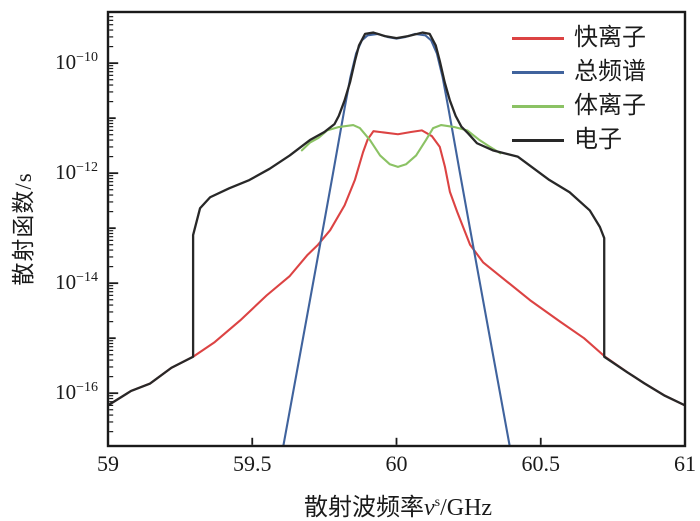 Image resolution: width=700 pixels, height=521 pixels. What do you see at coordinates (610, 72) in the screenshot?
I see `legend-label-total-spectrum: 总频谱` at bounding box center [610, 72].